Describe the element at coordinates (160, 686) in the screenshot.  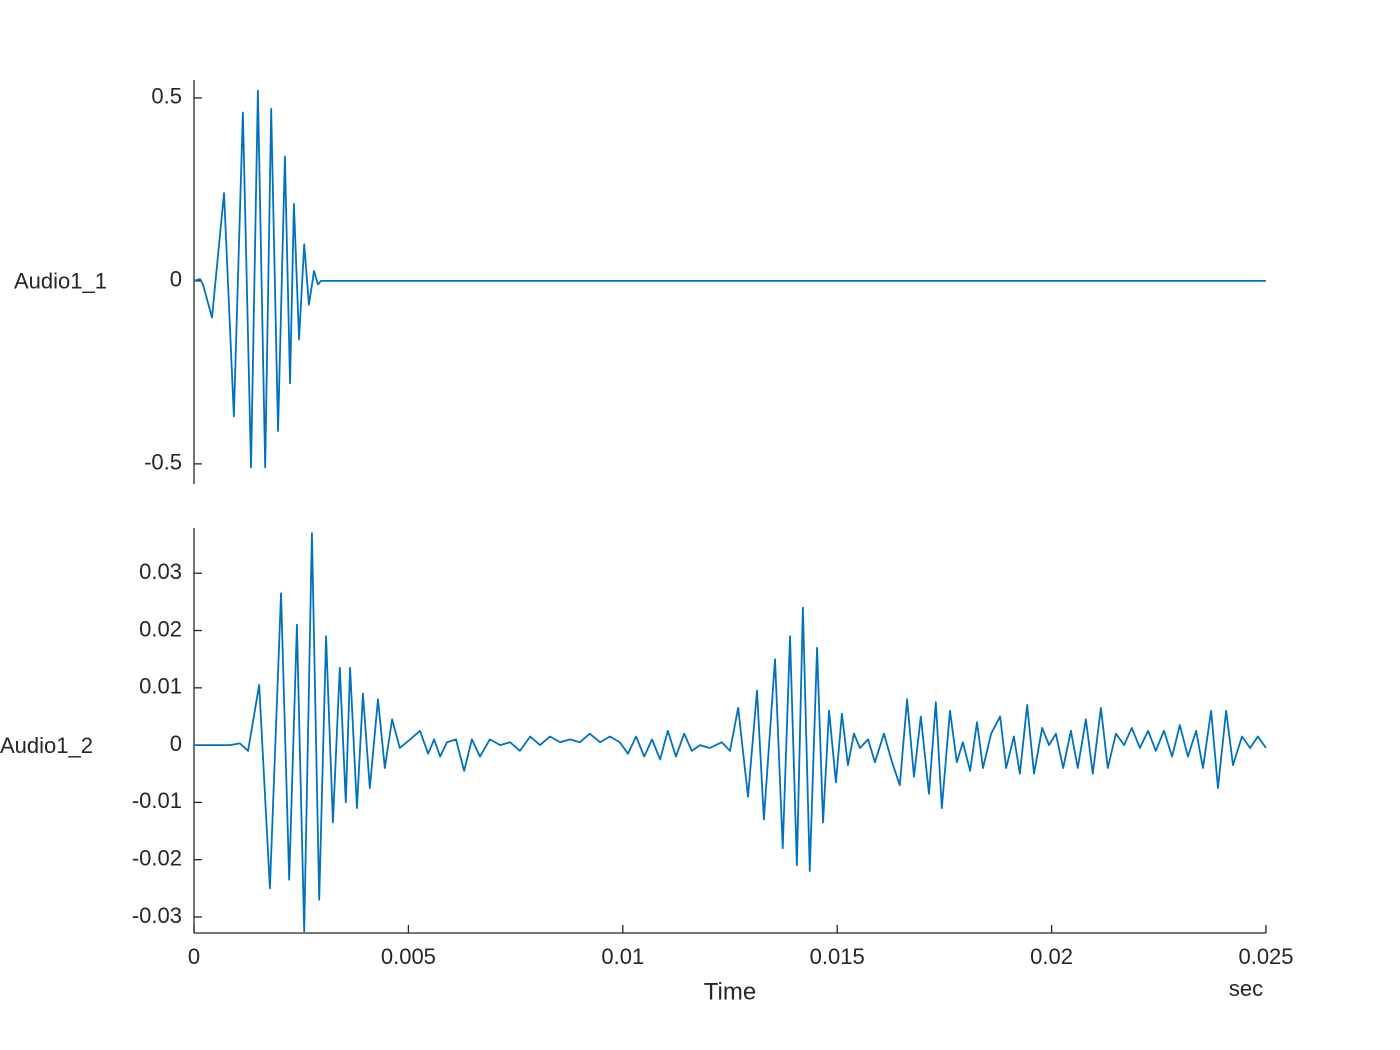
I see `y-tick-label: 0.01` at that location.